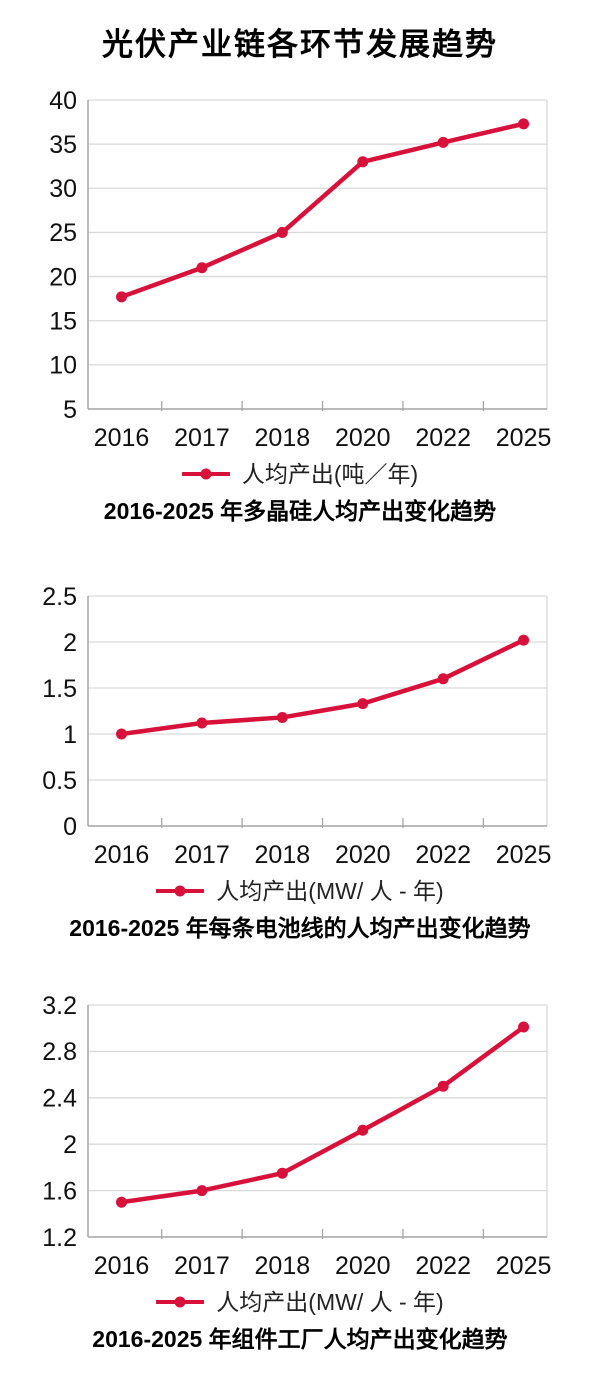 The width and height of the screenshot is (600, 1391). What do you see at coordinates (63, 189) in the screenshot?
I see `y-axis-label: 30` at bounding box center [63, 189].